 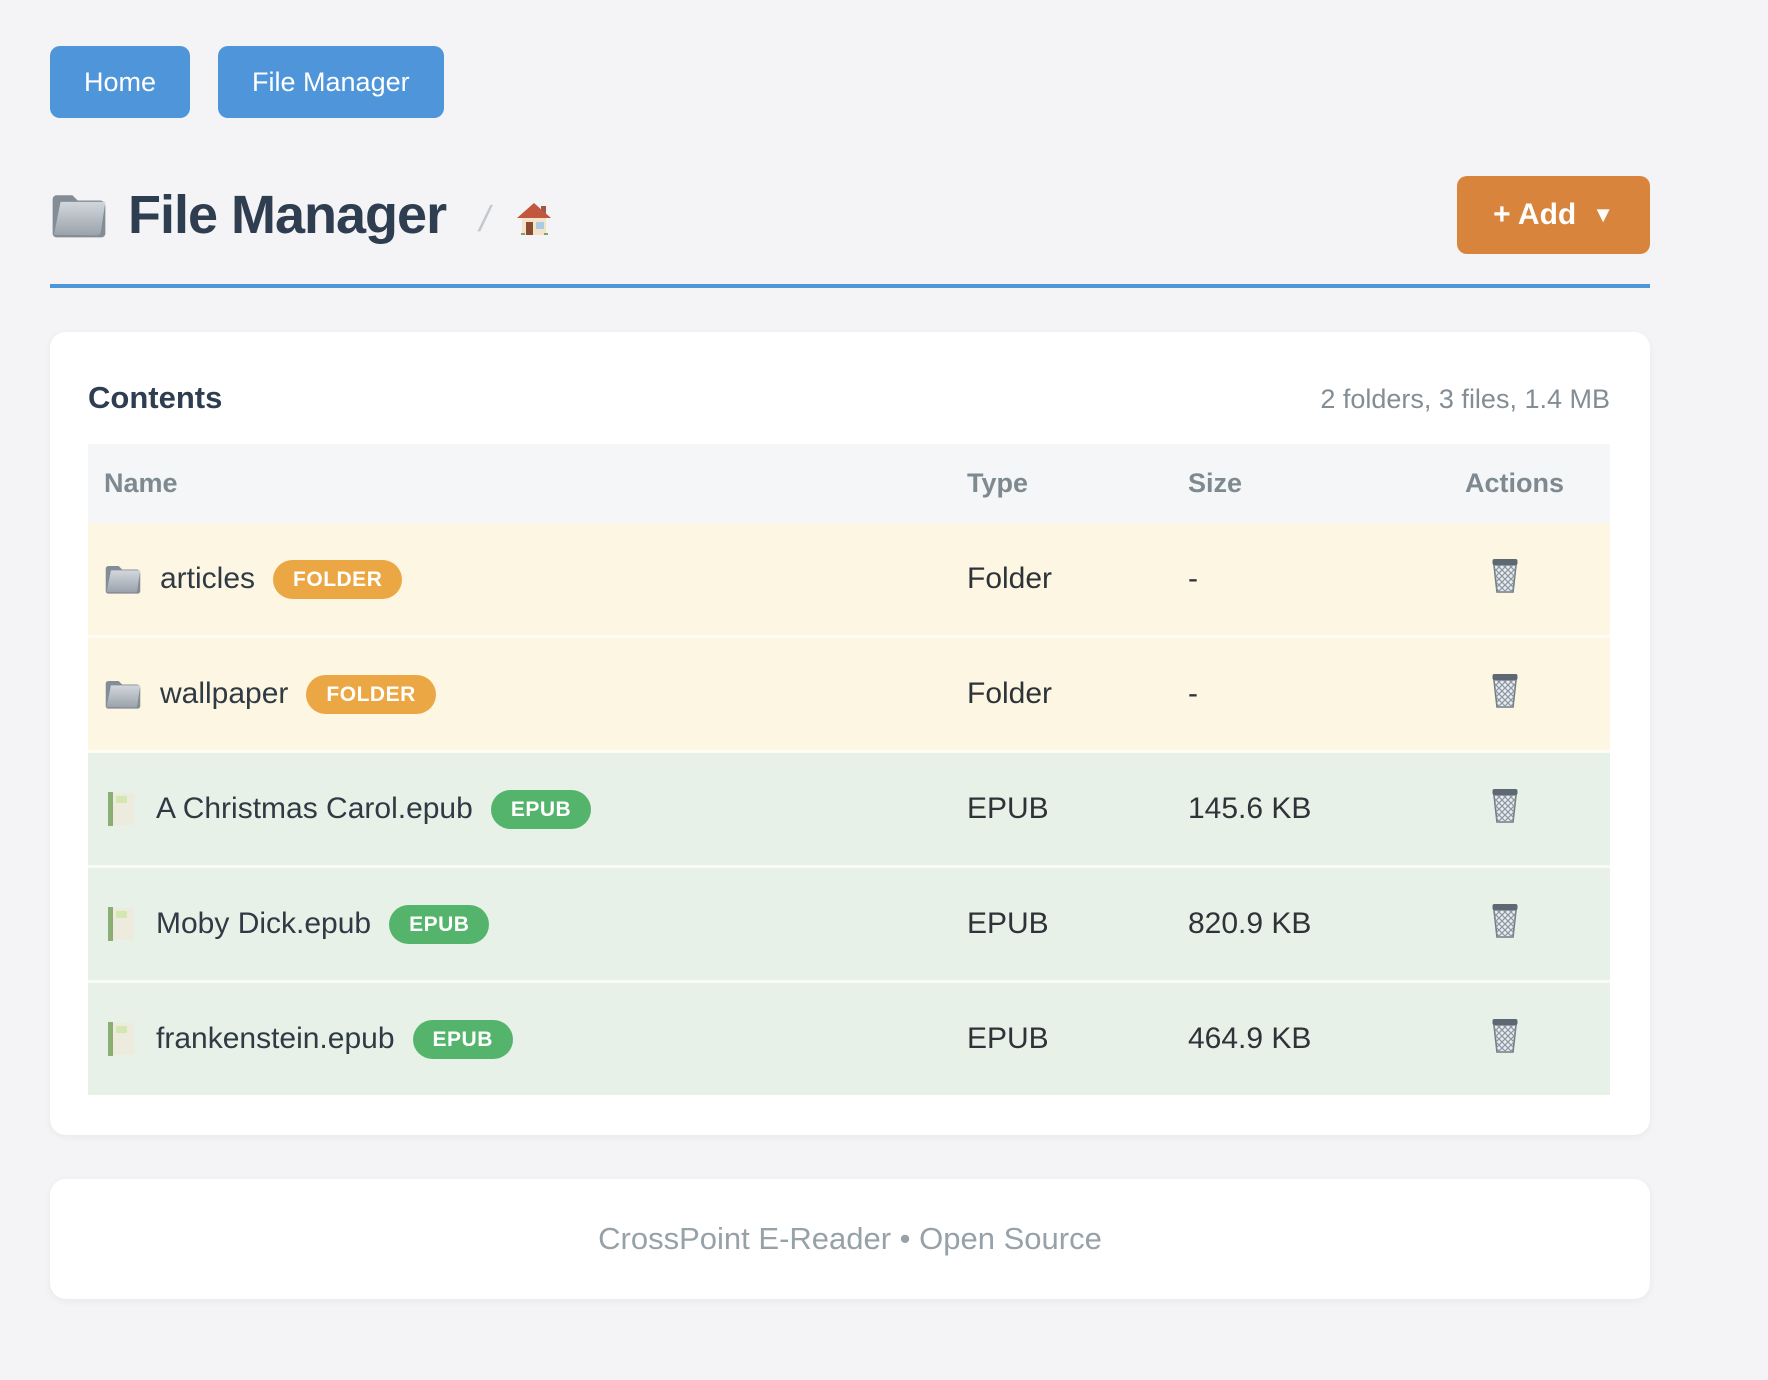 I want to click on add-button-label: + Add, so click(x=1535, y=215).